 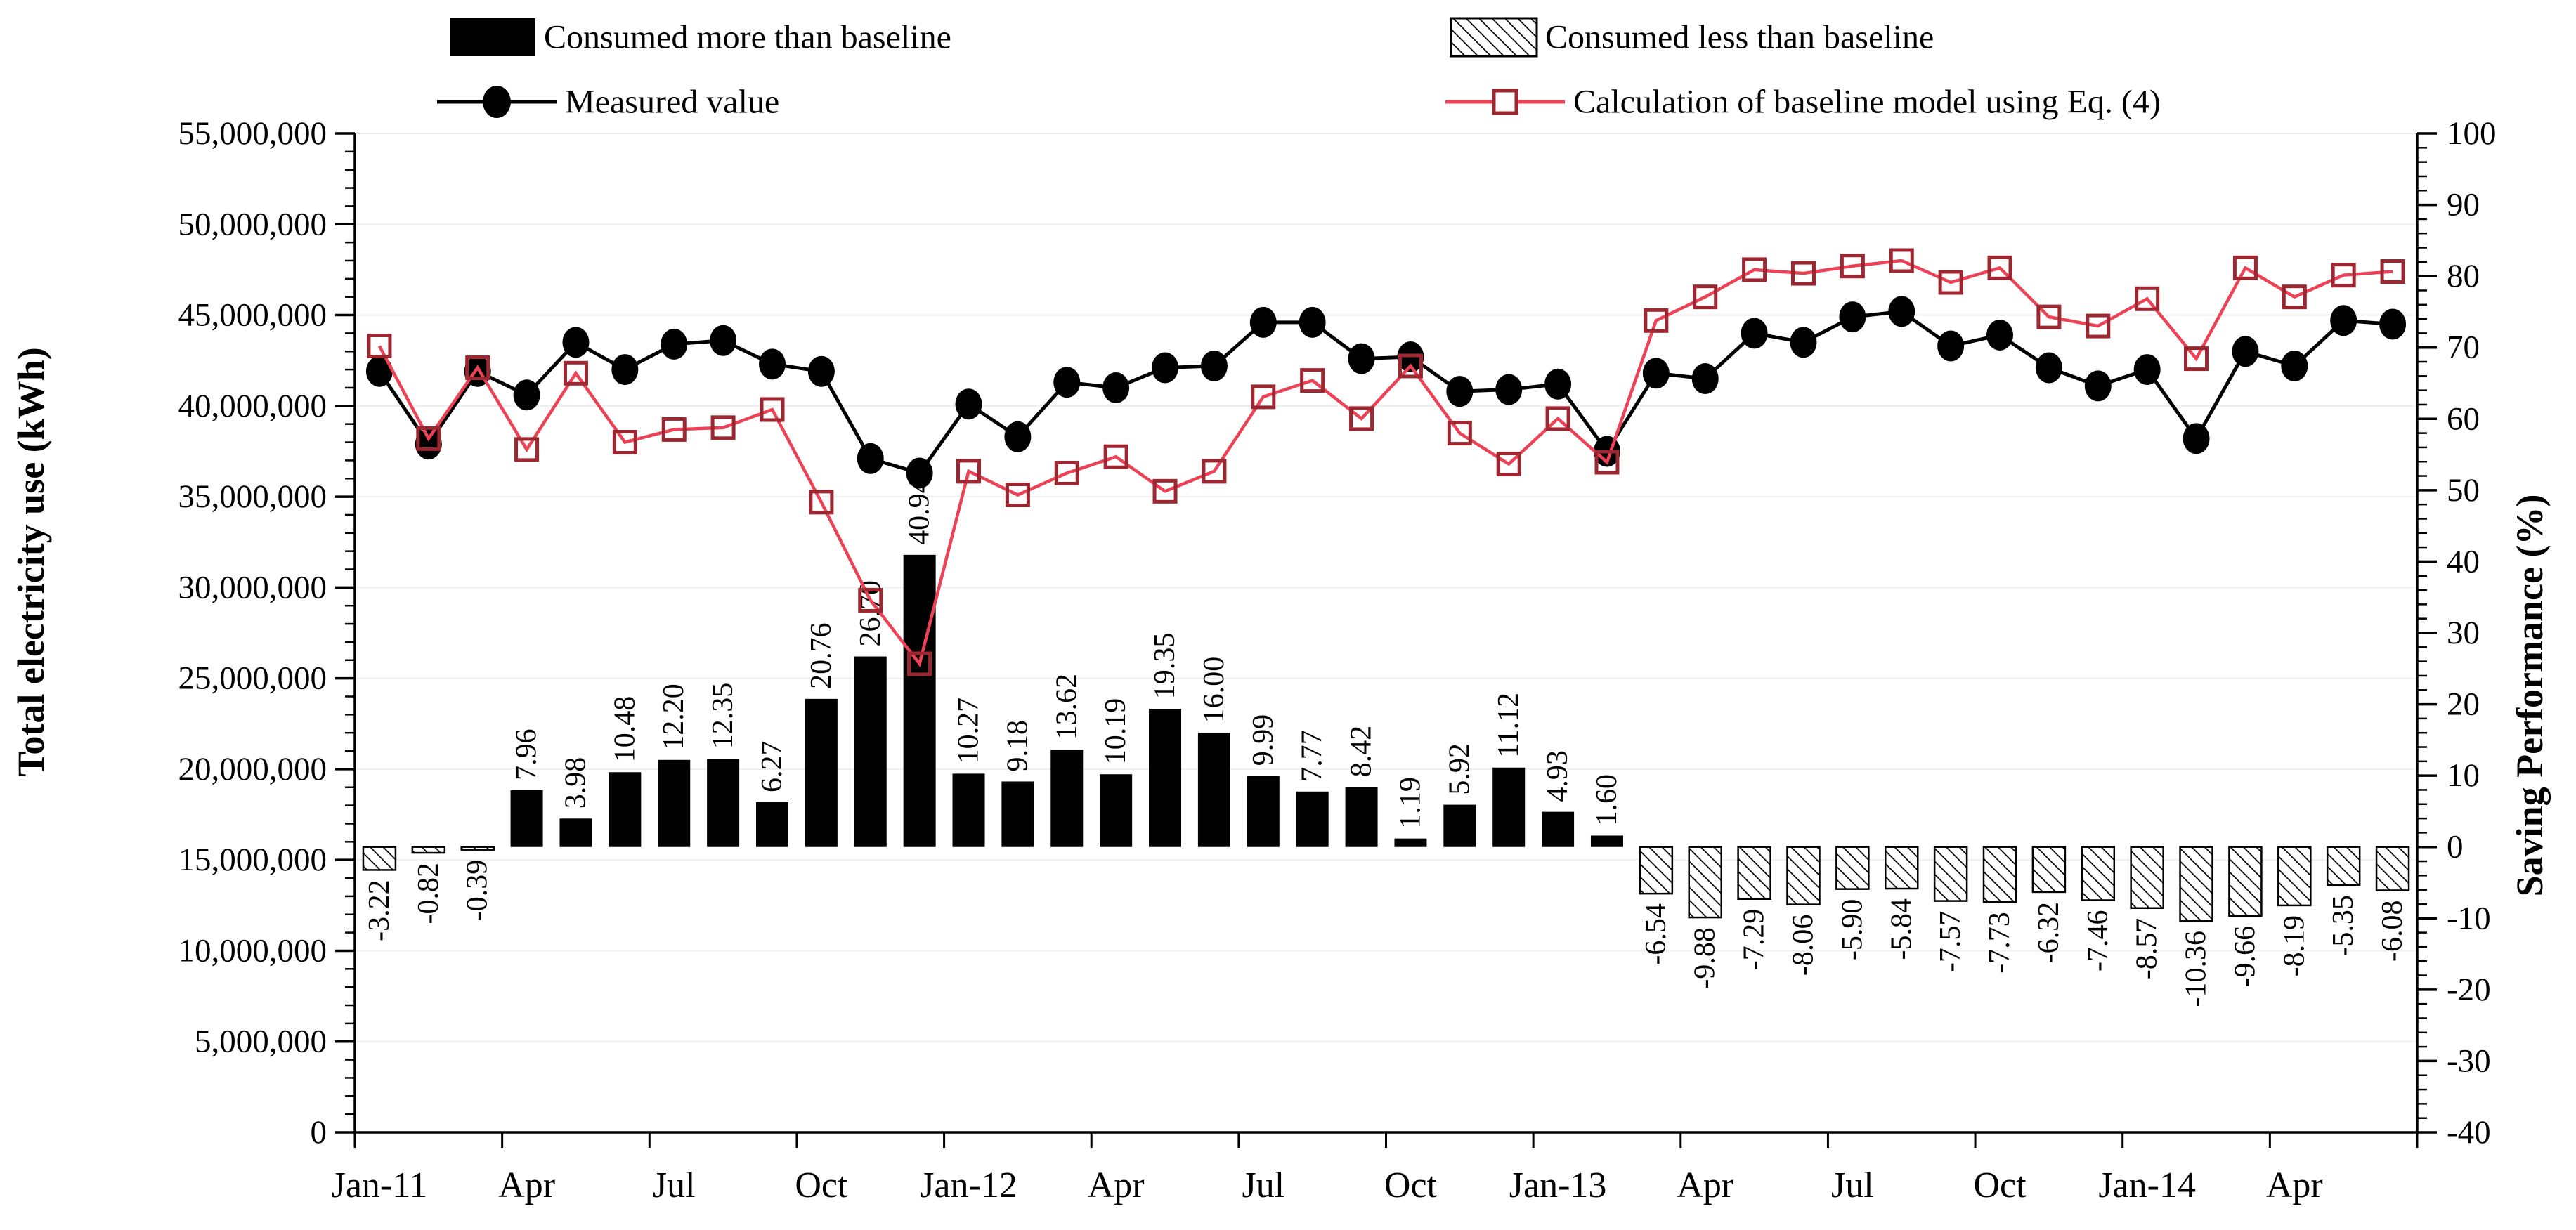 I want to click on x-tick-label: Jan-13, so click(x=1558, y=1185).